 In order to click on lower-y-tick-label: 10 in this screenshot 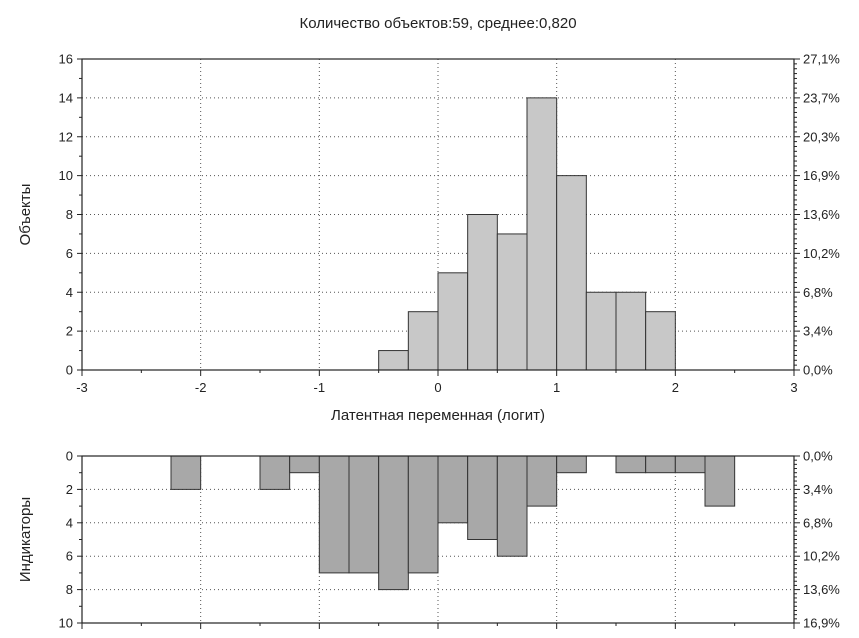, I will do `click(66, 623)`.